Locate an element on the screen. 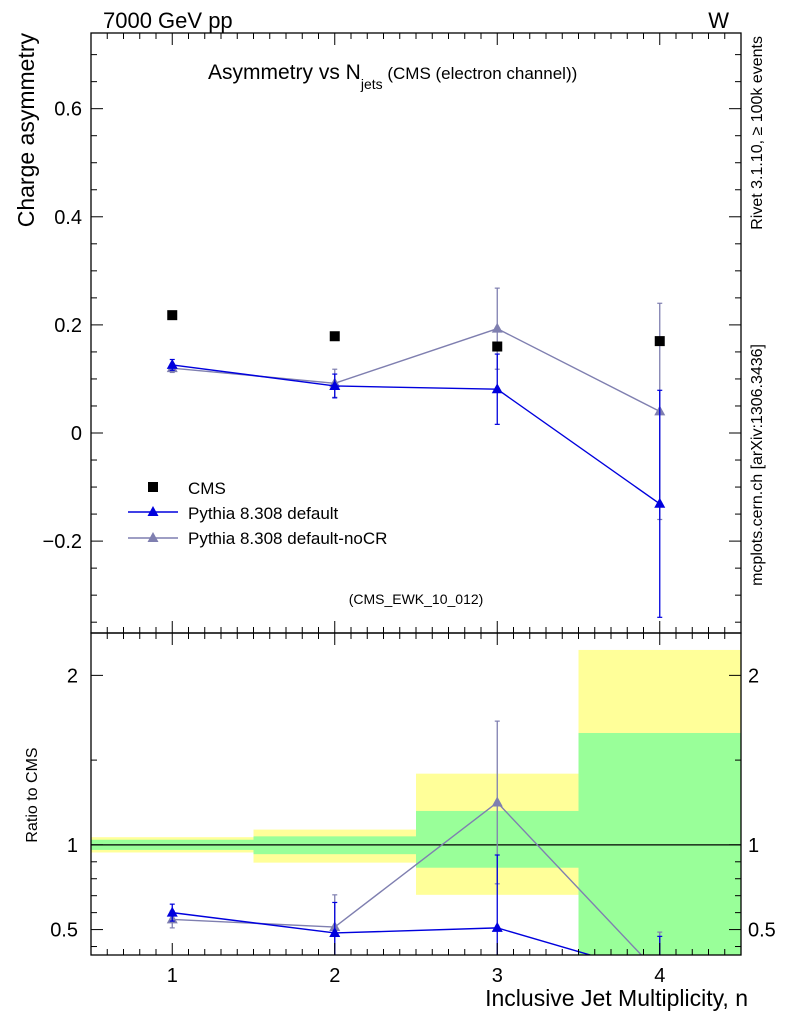  header-right-label: W is located at coordinates (718, 20).